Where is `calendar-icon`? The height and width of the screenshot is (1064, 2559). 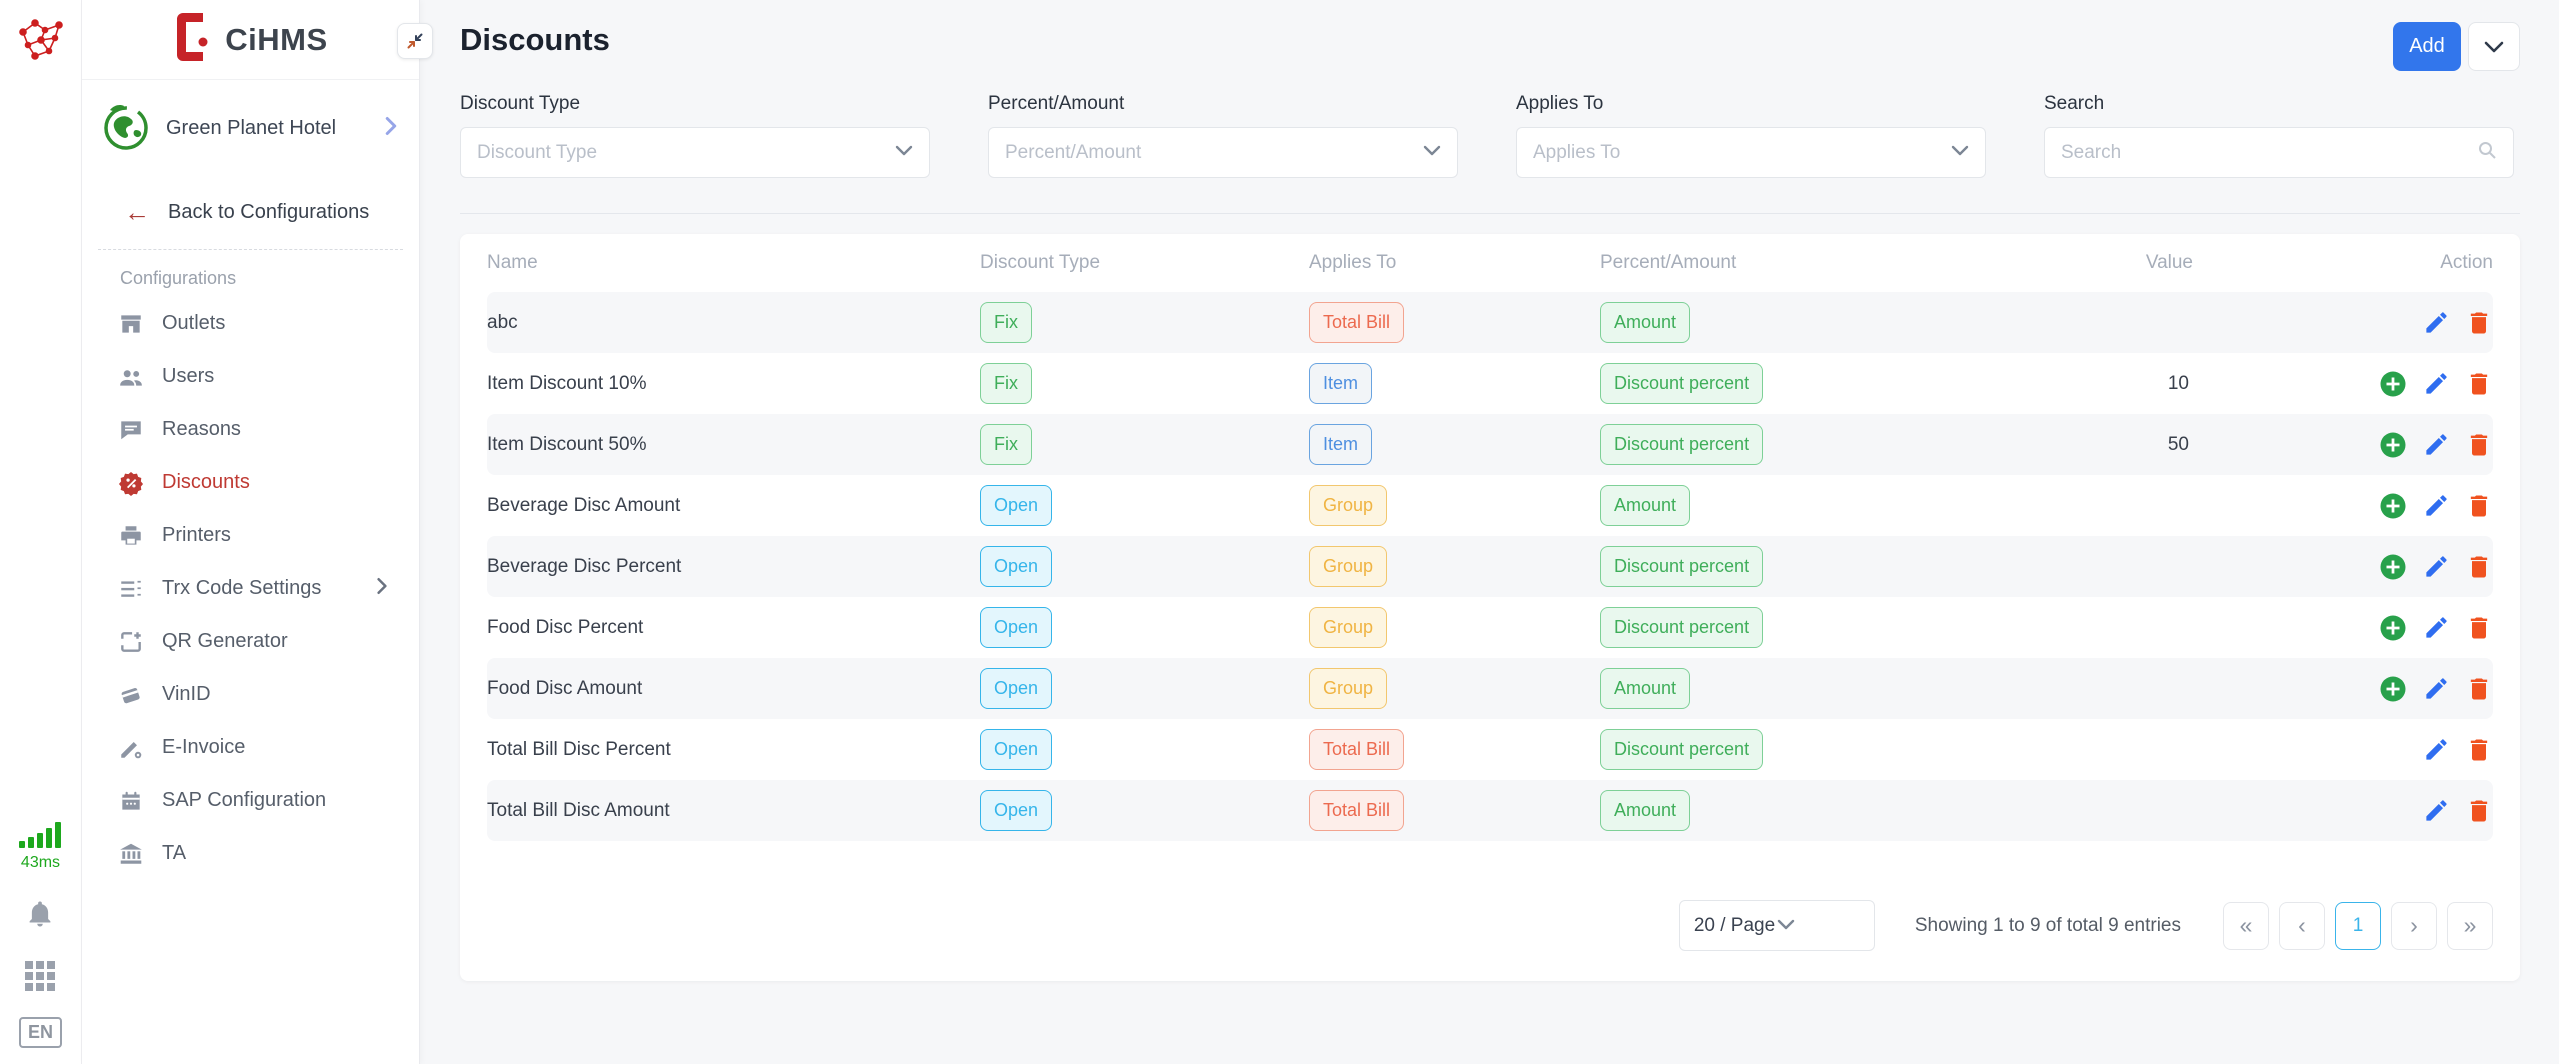
calendar-icon is located at coordinates (131, 801).